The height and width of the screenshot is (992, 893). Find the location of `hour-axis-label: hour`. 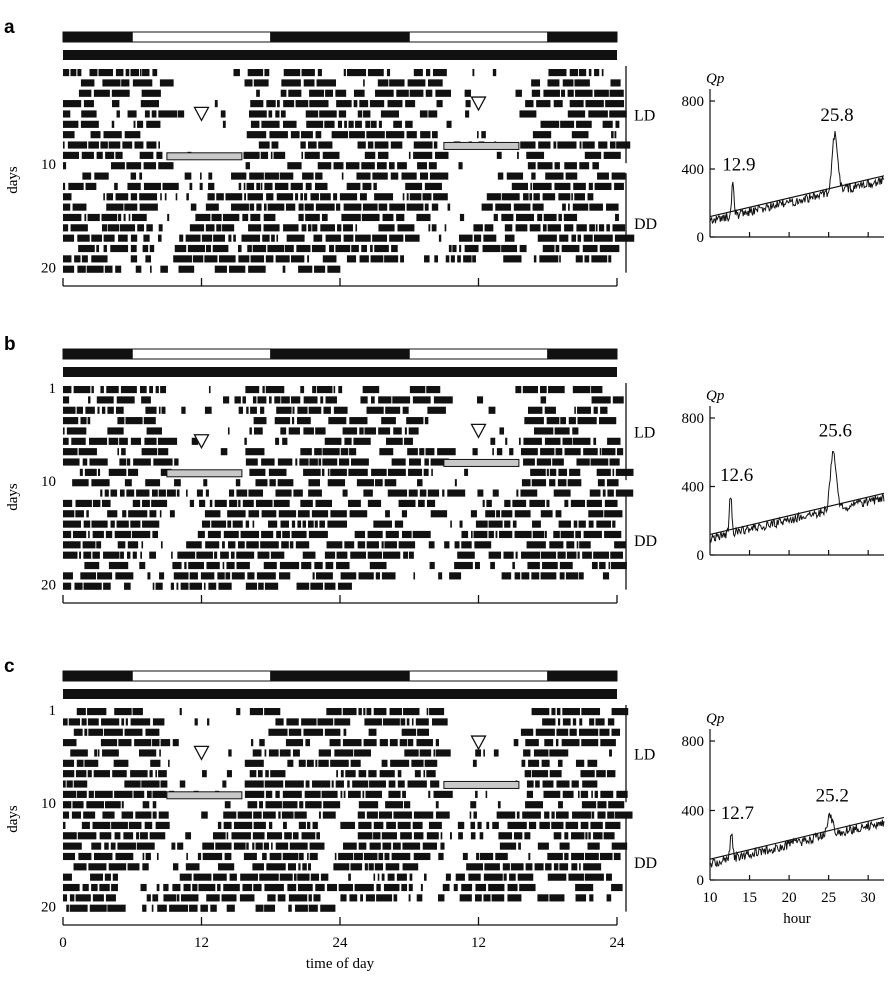

hour-axis-label: hour is located at coordinates (797, 919).